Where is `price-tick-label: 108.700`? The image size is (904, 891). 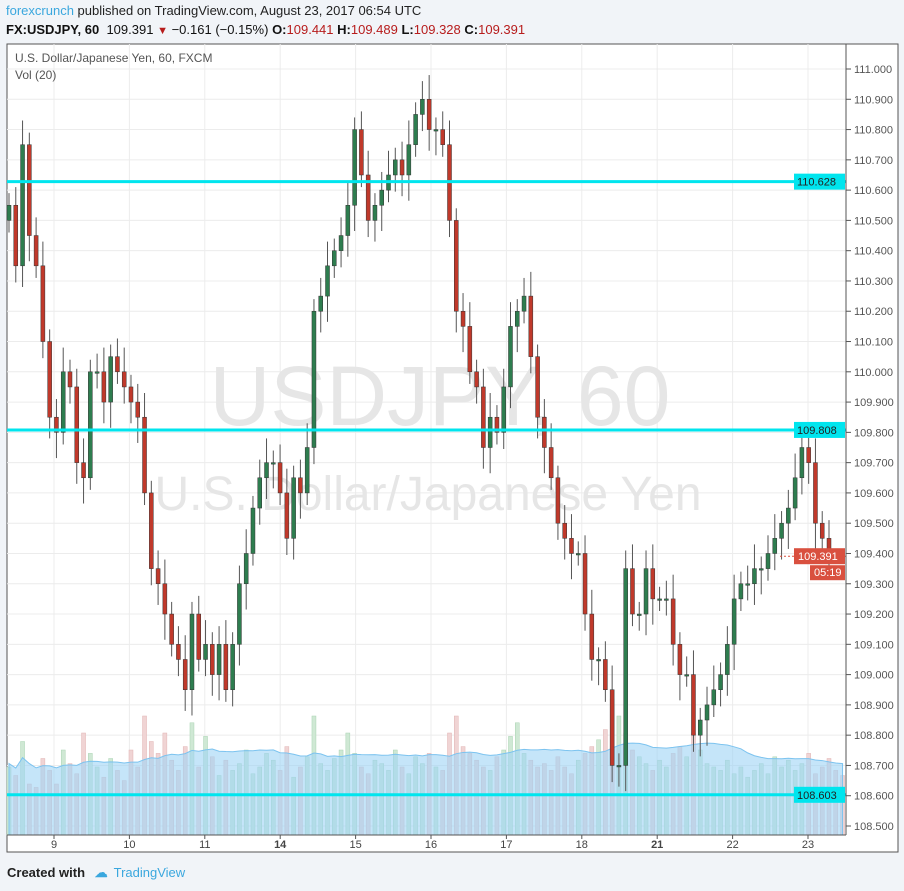
price-tick-label: 108.700 is located at coordinates (874, 766).